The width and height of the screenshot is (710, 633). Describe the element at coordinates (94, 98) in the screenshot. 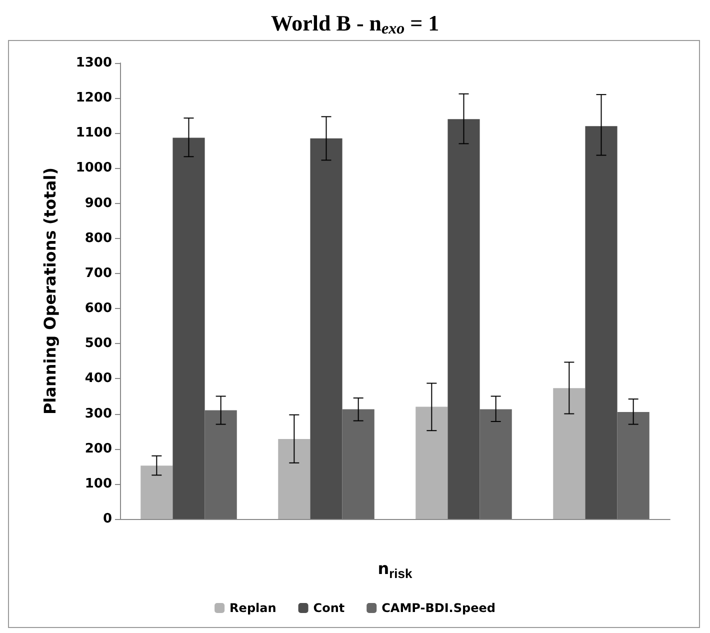

I see `y-tick-label: 1200` at that location.